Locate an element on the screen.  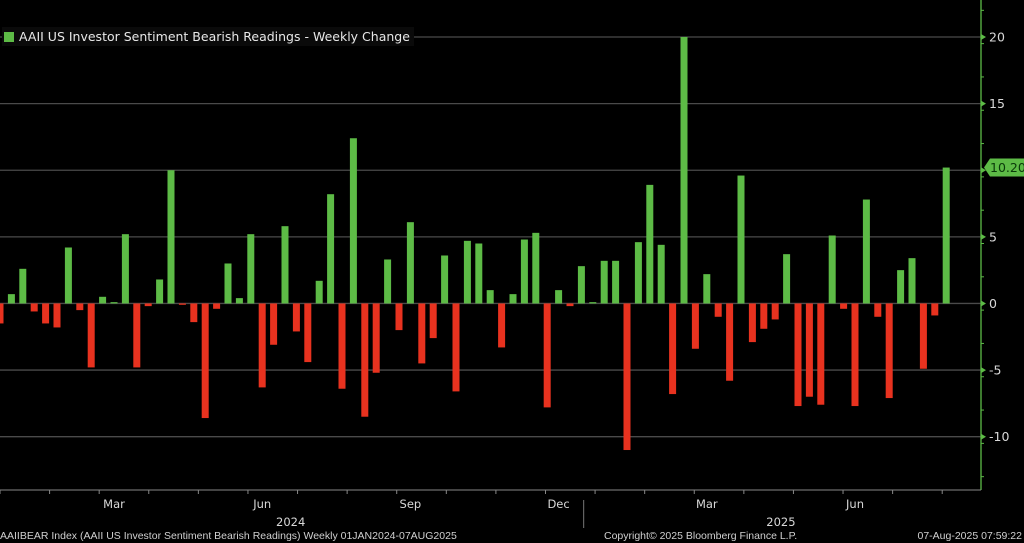
last-value-label: 10.20 is located at coordinates (1007, 167).